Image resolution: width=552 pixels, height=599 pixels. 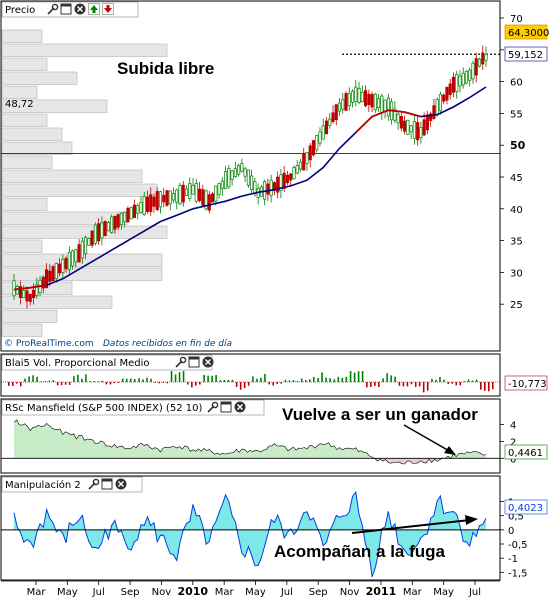 I want to click on arrow-down-icon, so click(x=108, y=9).